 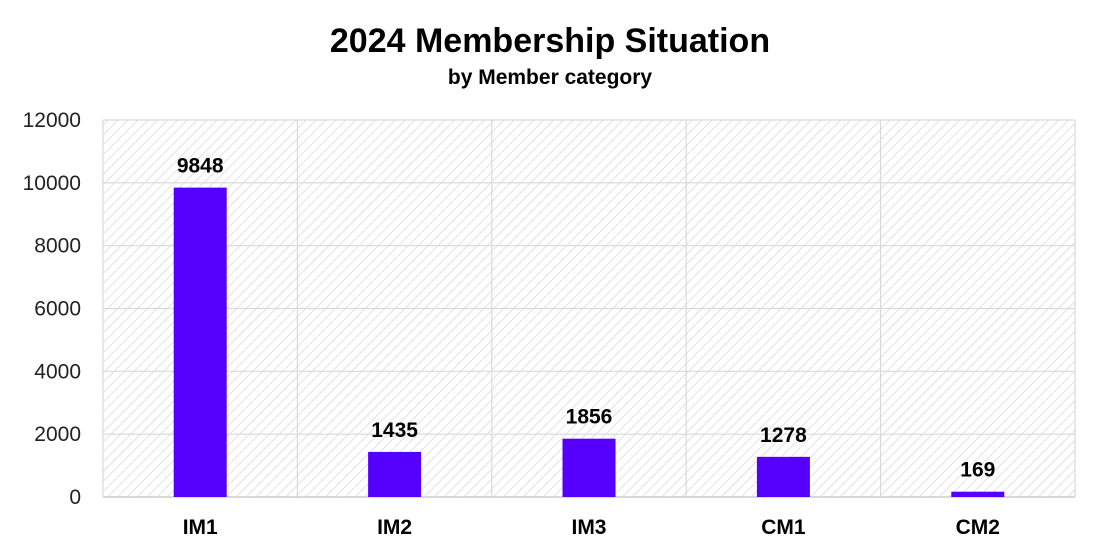 What do you see at coordinates (588, 527) in the screenshot?
I see `x-tick-label-im3: IM3` at bounding box center [588, 527].